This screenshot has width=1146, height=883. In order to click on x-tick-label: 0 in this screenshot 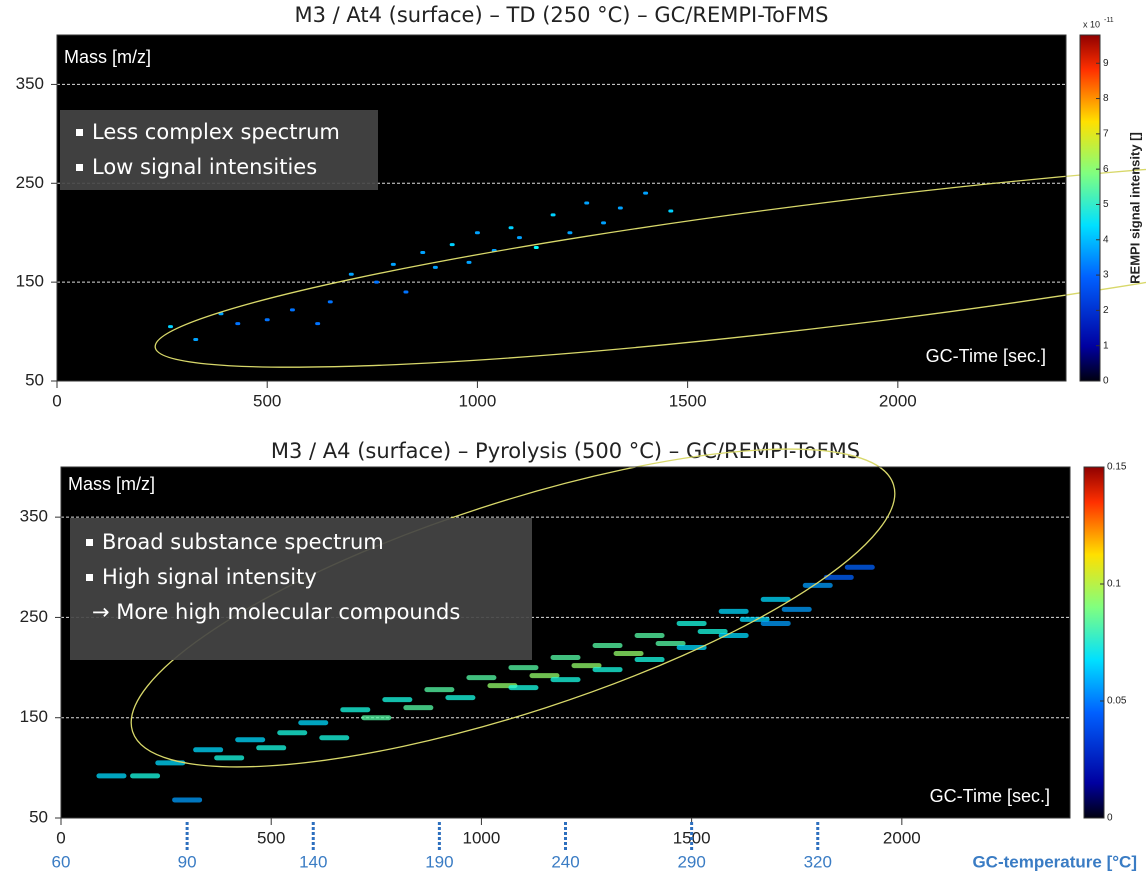, I will do `click(56, 400)`.